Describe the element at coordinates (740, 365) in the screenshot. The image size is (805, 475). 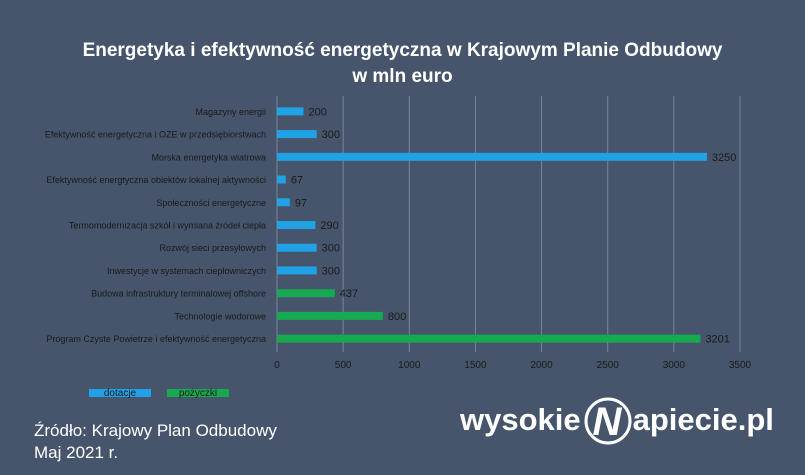
I see `x-tick-label: 3500` at that location.